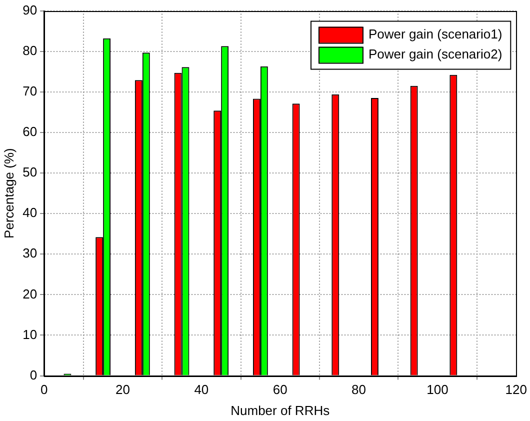  What do you see at coordinates (280, 390) in the screenshot?
I see `x-tick-label: 60` at bounding box center [280, 390].